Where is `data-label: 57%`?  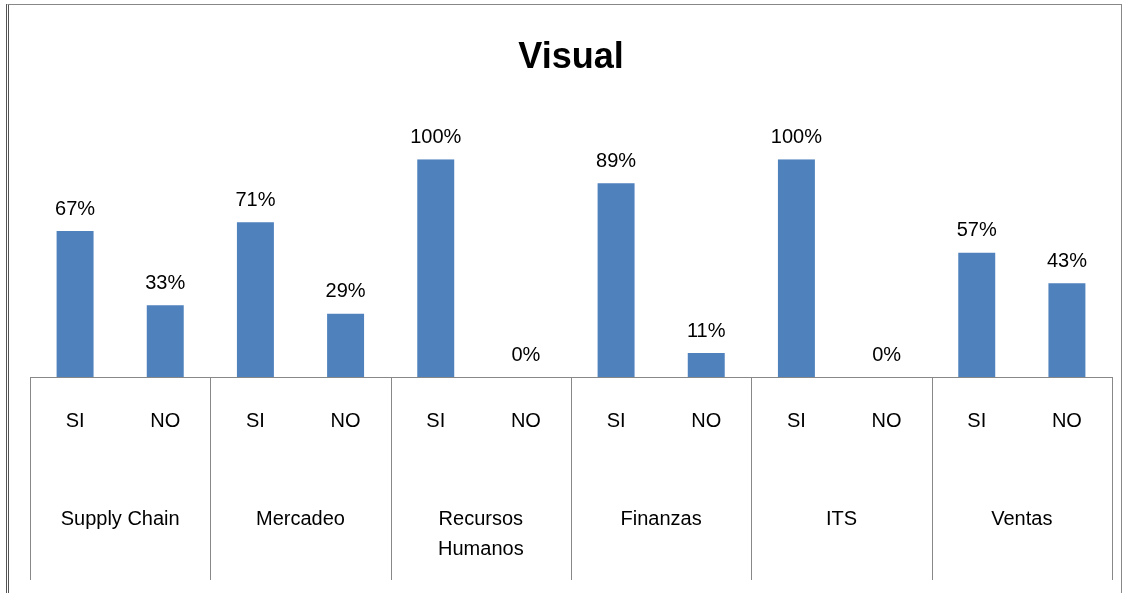 data-label: 57% is located at coordinates (976, 229).